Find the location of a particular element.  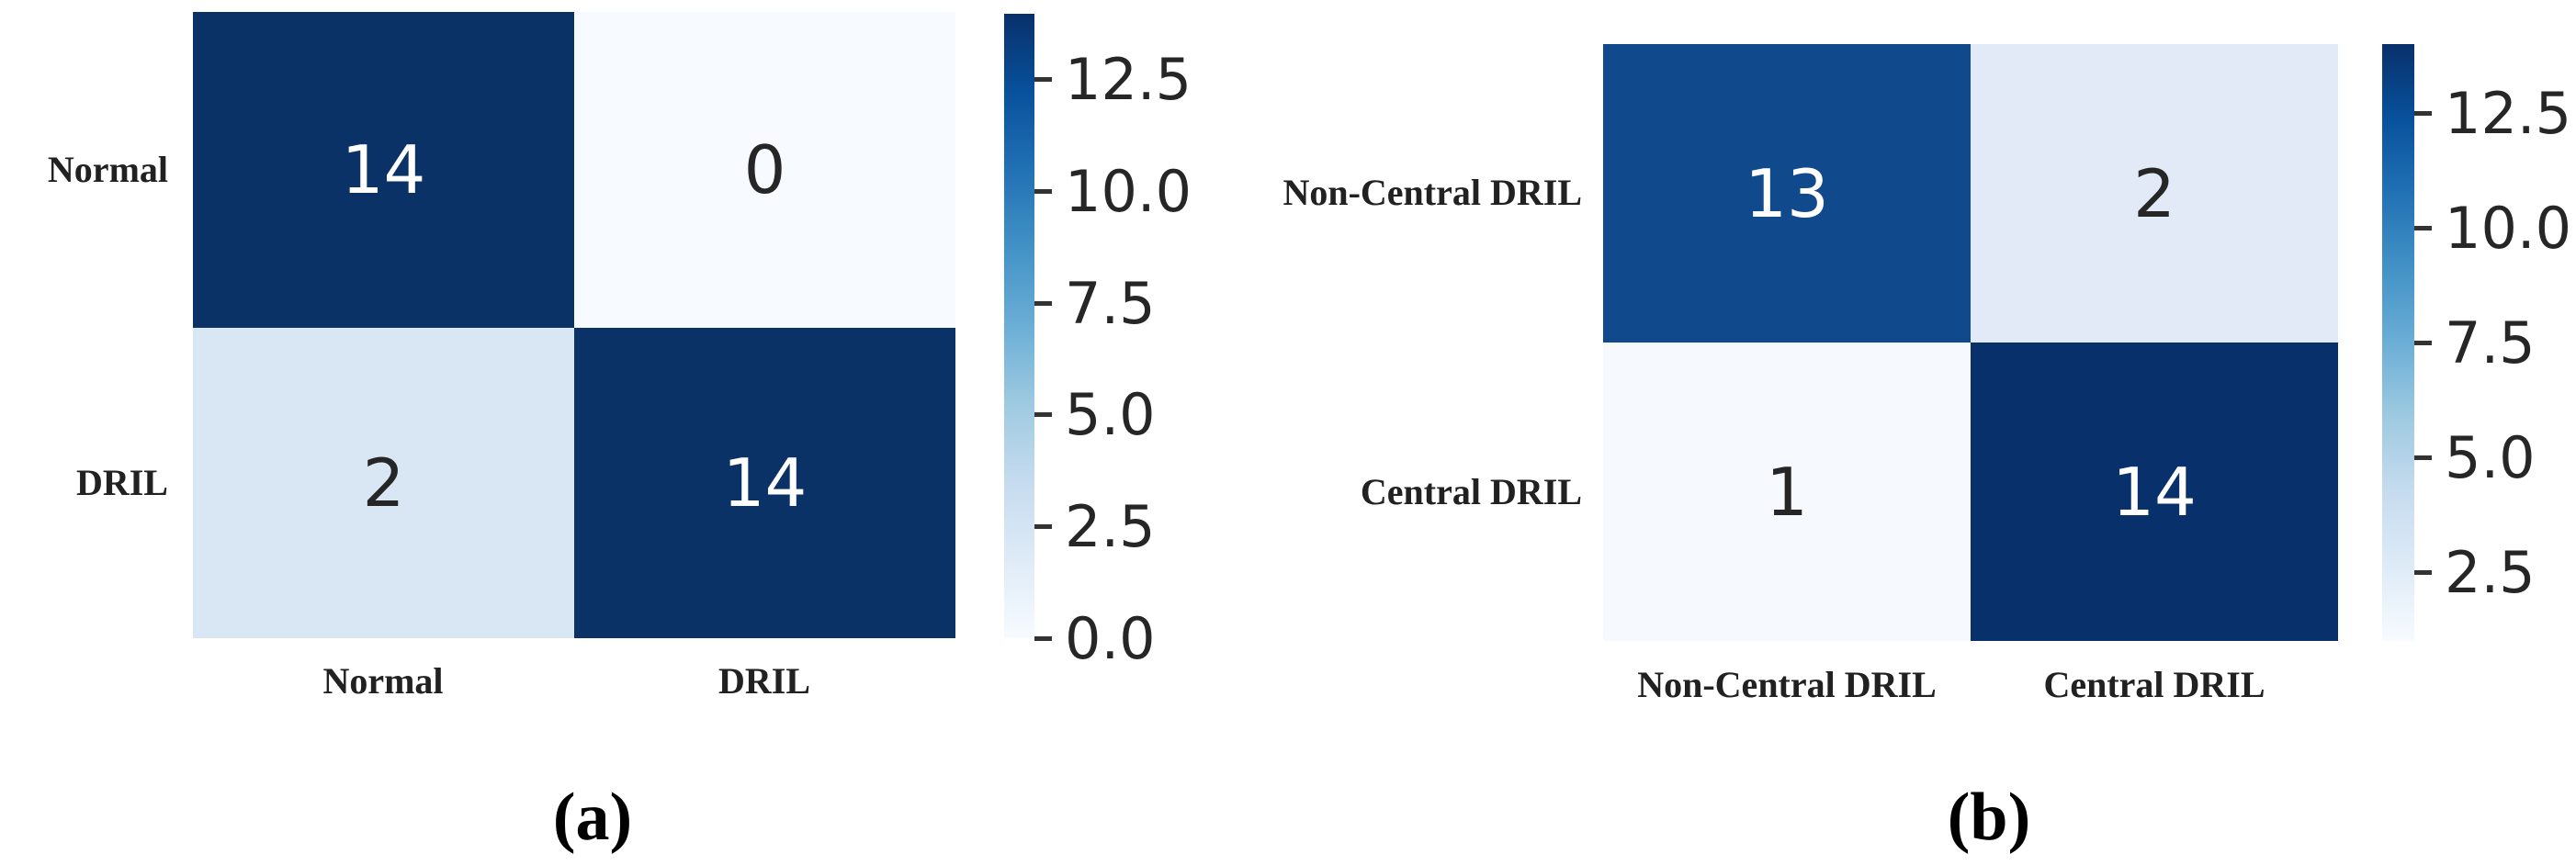

colorbar-a-tick: 5.0 is located at coordinates (1095, 414).